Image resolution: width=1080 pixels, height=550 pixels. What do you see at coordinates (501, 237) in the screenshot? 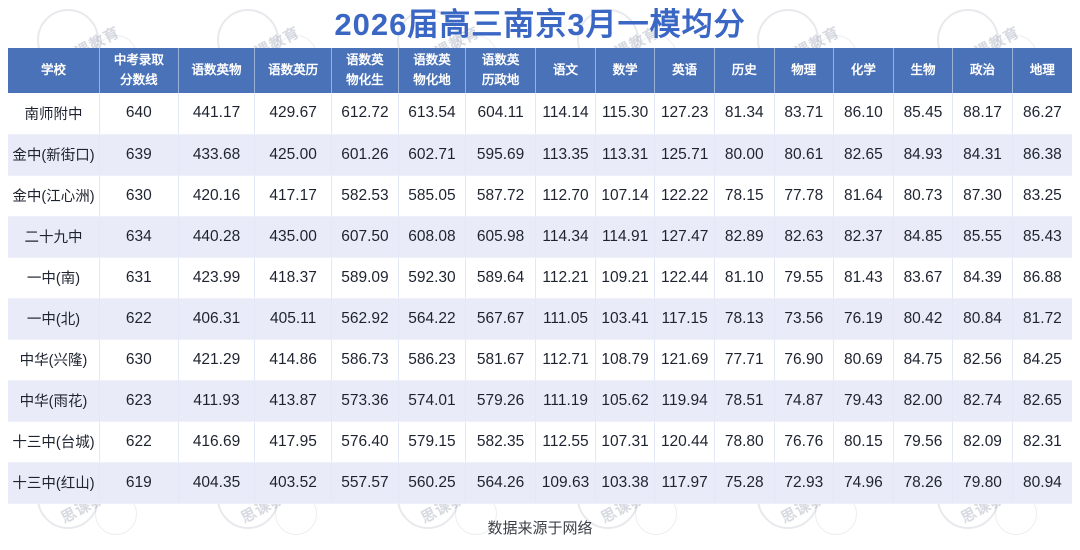
I see `score-cell: 605.98` at bounding box center [501, 237].